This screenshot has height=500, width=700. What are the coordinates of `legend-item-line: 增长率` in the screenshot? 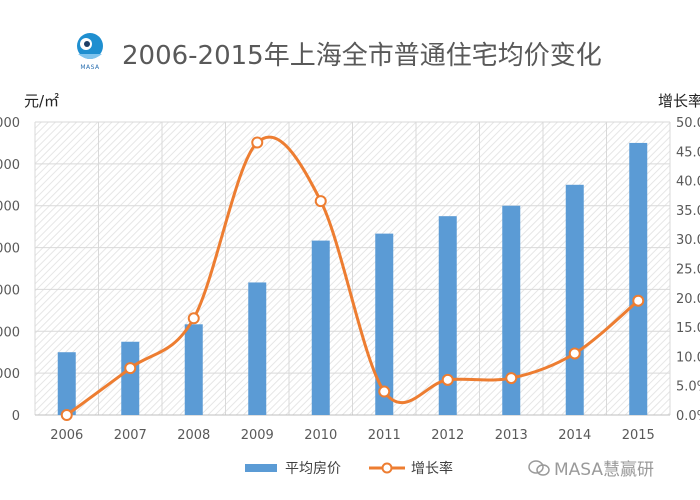 It's located at (411, 468).